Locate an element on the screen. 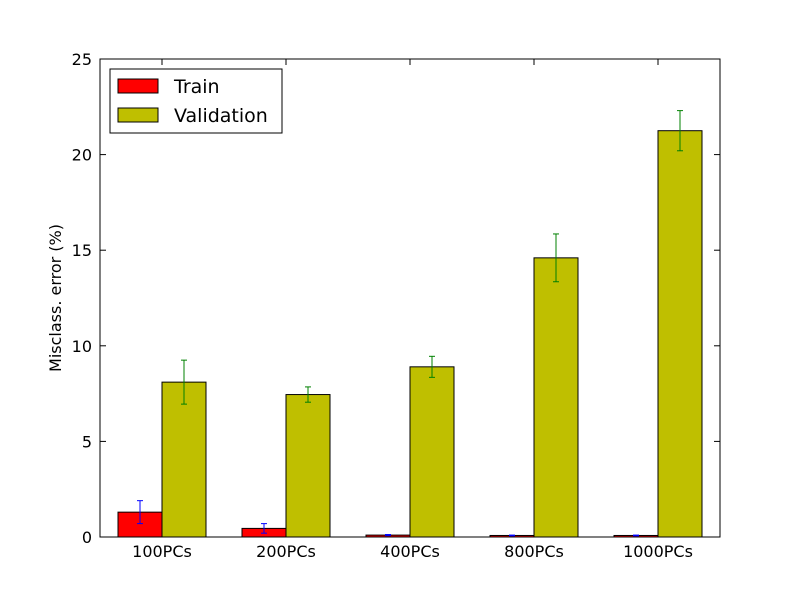  x-tick-label: 1000PCs is located at coordinates (658, 551).